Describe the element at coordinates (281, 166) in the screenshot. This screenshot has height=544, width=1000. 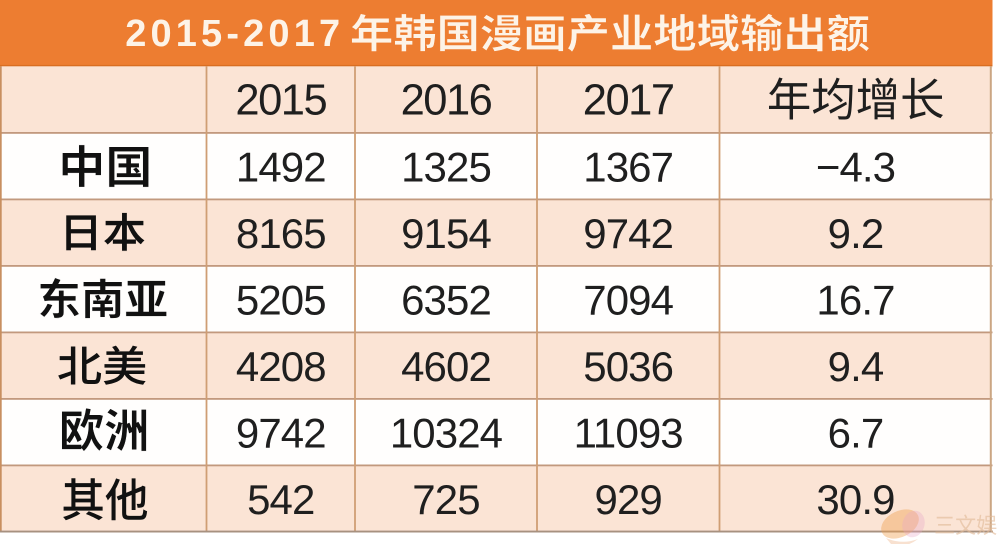
I see `svg-text: 1492` at that location.